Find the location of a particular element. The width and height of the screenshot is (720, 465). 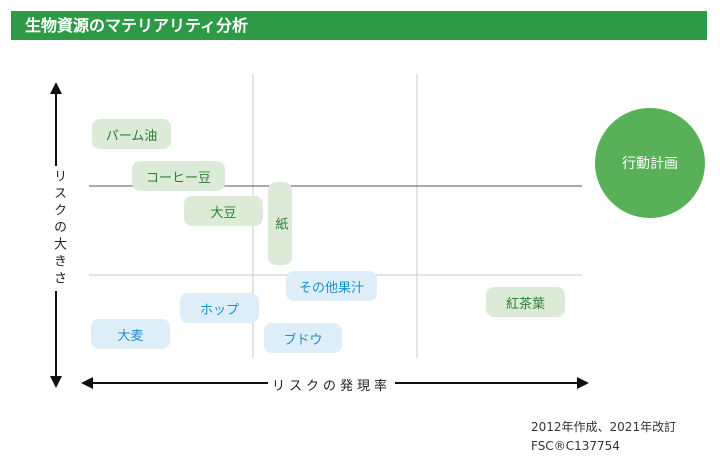

item-barley: 大麦 is located at coordinates (130, 334).